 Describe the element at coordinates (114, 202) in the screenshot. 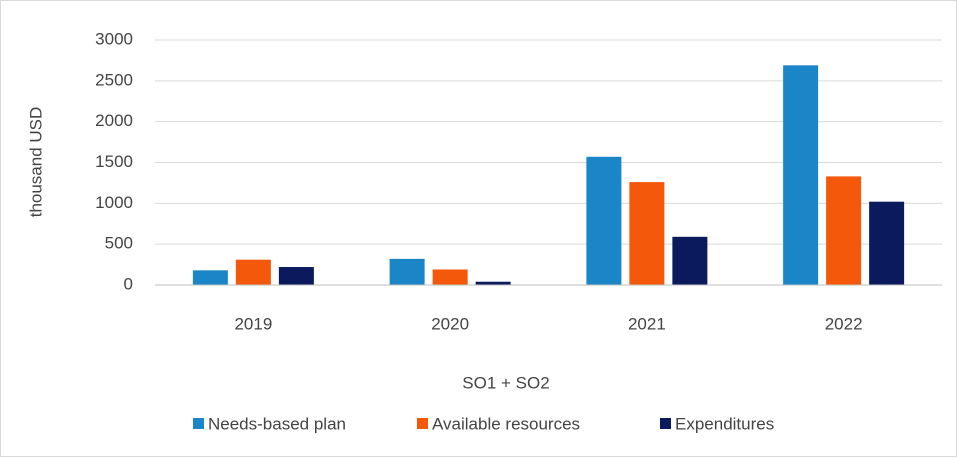

I see `y-tick-label: 1000` at that location.